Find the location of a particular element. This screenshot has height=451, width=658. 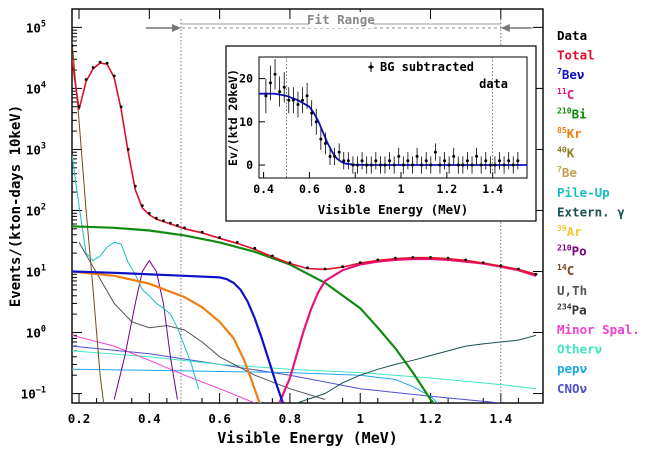

series-line-other is located at coordinates (304, 370).